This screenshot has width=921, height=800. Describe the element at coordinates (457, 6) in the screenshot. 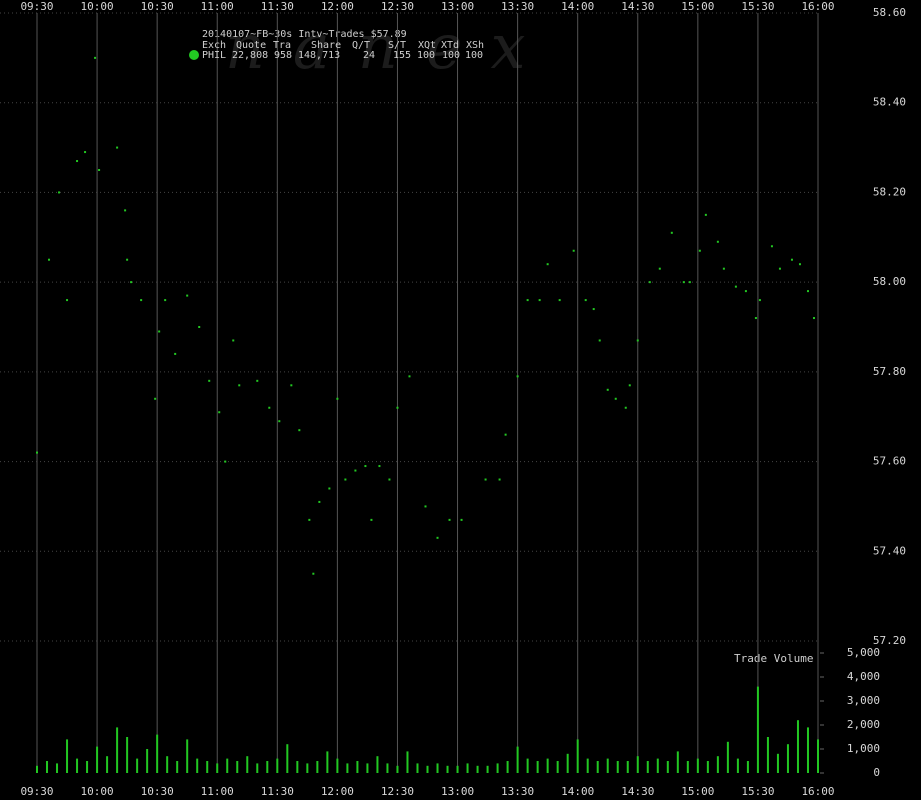

I see `x-tick-label: 13:00` at that location.